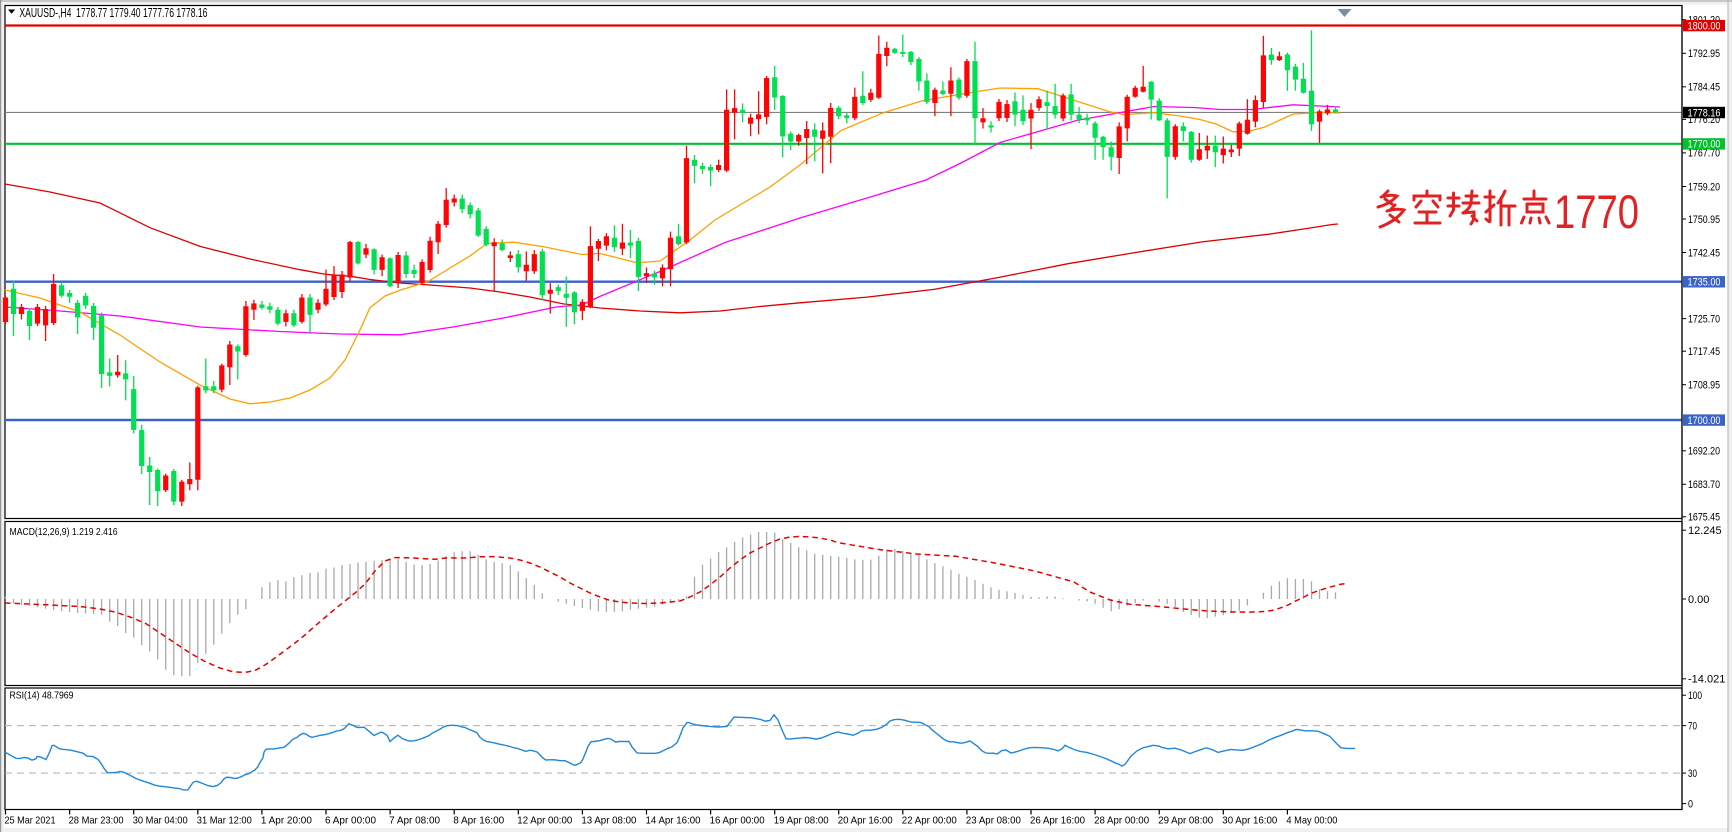 The height and width of the screenshot is (837, 1732). I want to click on svg-text: 7 Apr 08:00, so click(414, 821).